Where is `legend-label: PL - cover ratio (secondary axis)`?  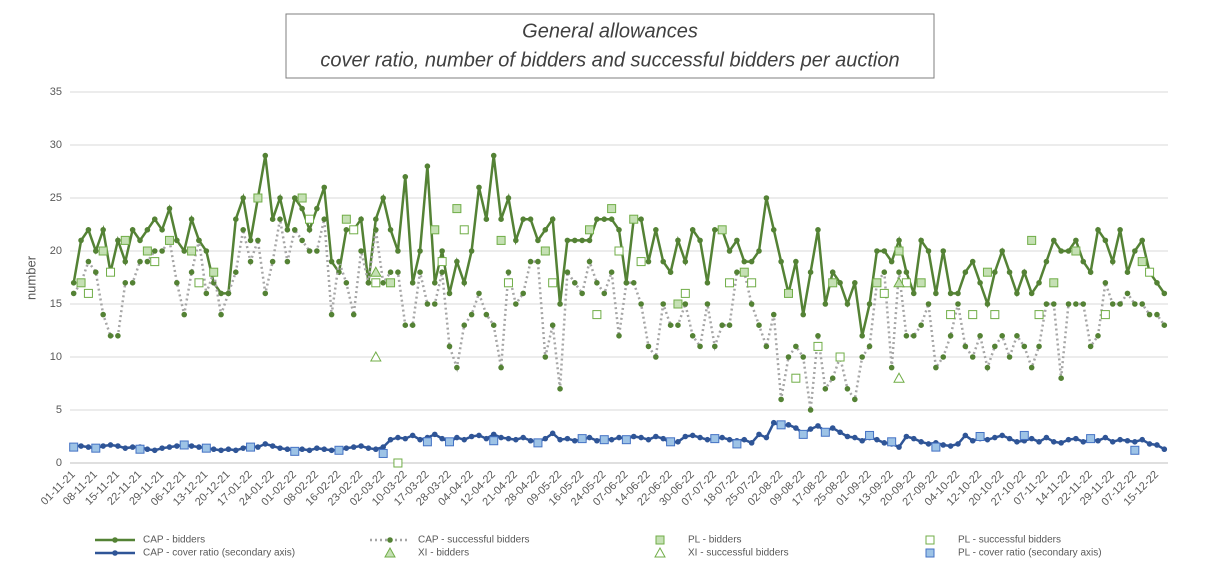 legend-label: PL - cover ratio (secondary axis) is located at coordinates (1030, 553).